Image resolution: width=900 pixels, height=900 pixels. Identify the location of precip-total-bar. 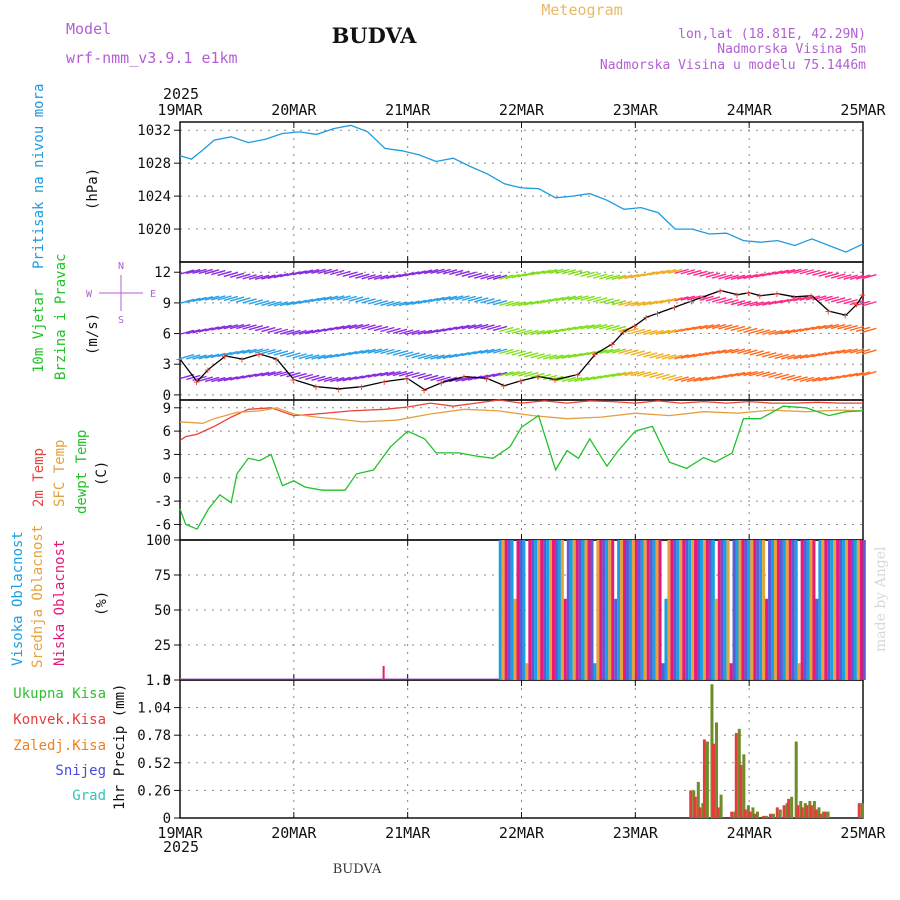
(712, 751).